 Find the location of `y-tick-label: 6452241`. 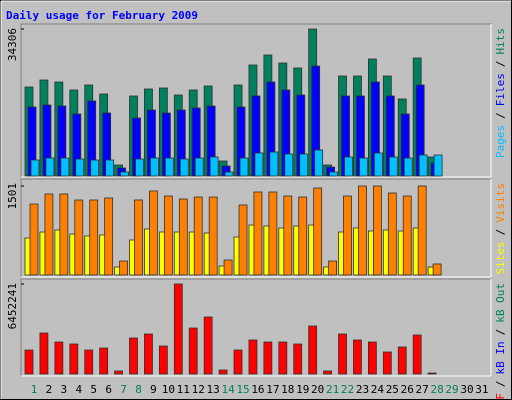

y-tick-label: 6452241 is located at coordinates (12, 306).